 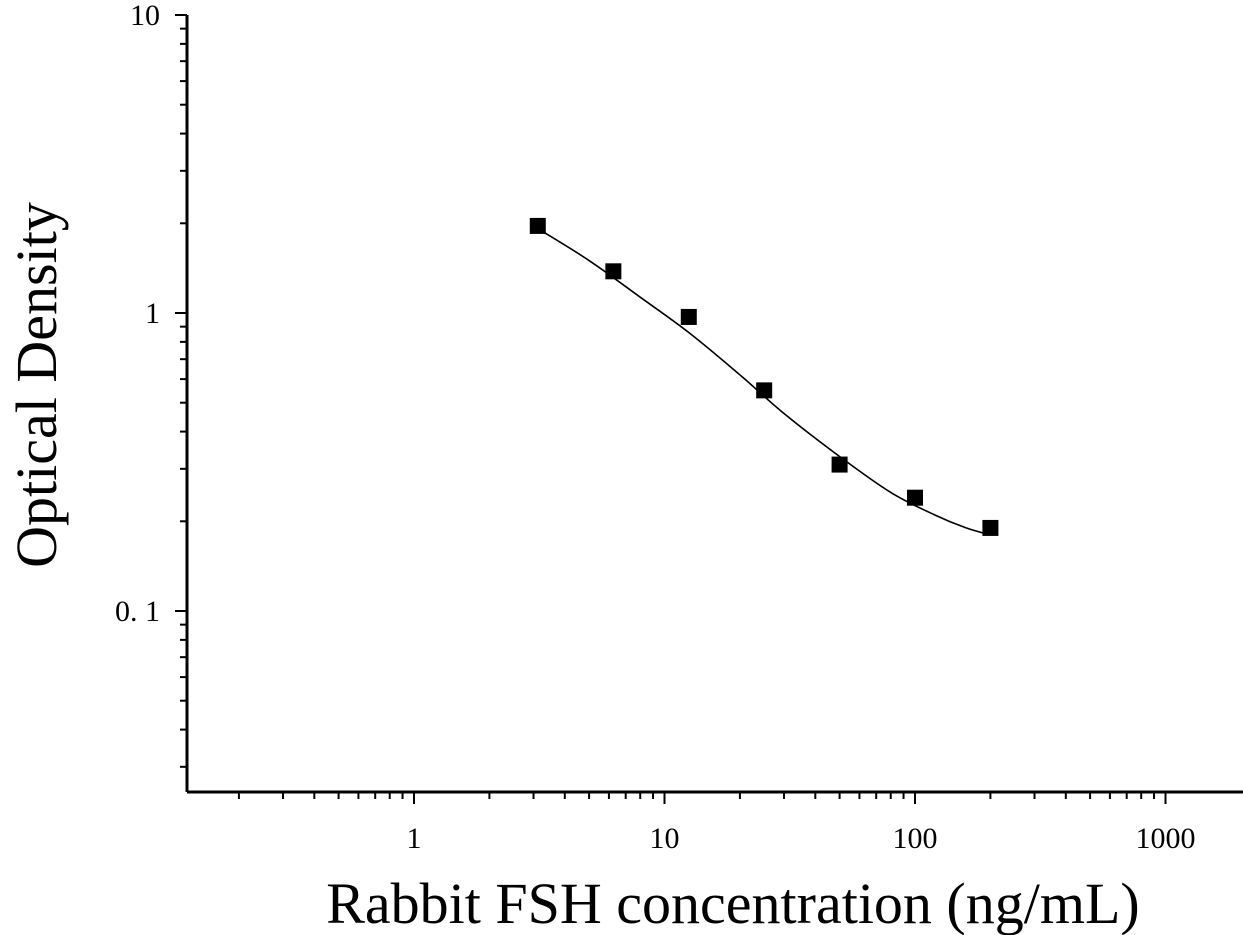 What do you see at coordinates (152, 313) in the screenshot?
I see `y-tick-label: 1` at bounding box center [152, 313].